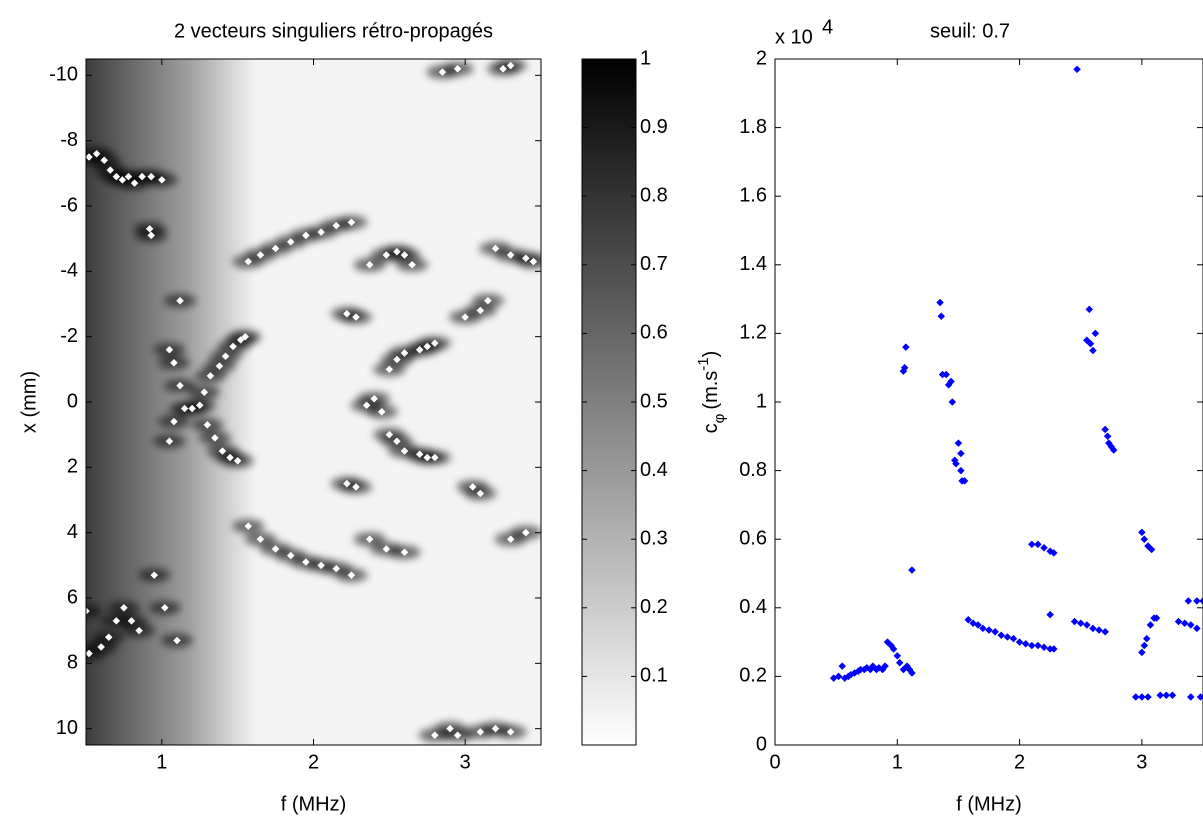 This screenshot has width=1203, height=830. Describe the element at coordinates (654, 127) in the screenshot. I see `colorbar-tick-label: 0.9` at that location.